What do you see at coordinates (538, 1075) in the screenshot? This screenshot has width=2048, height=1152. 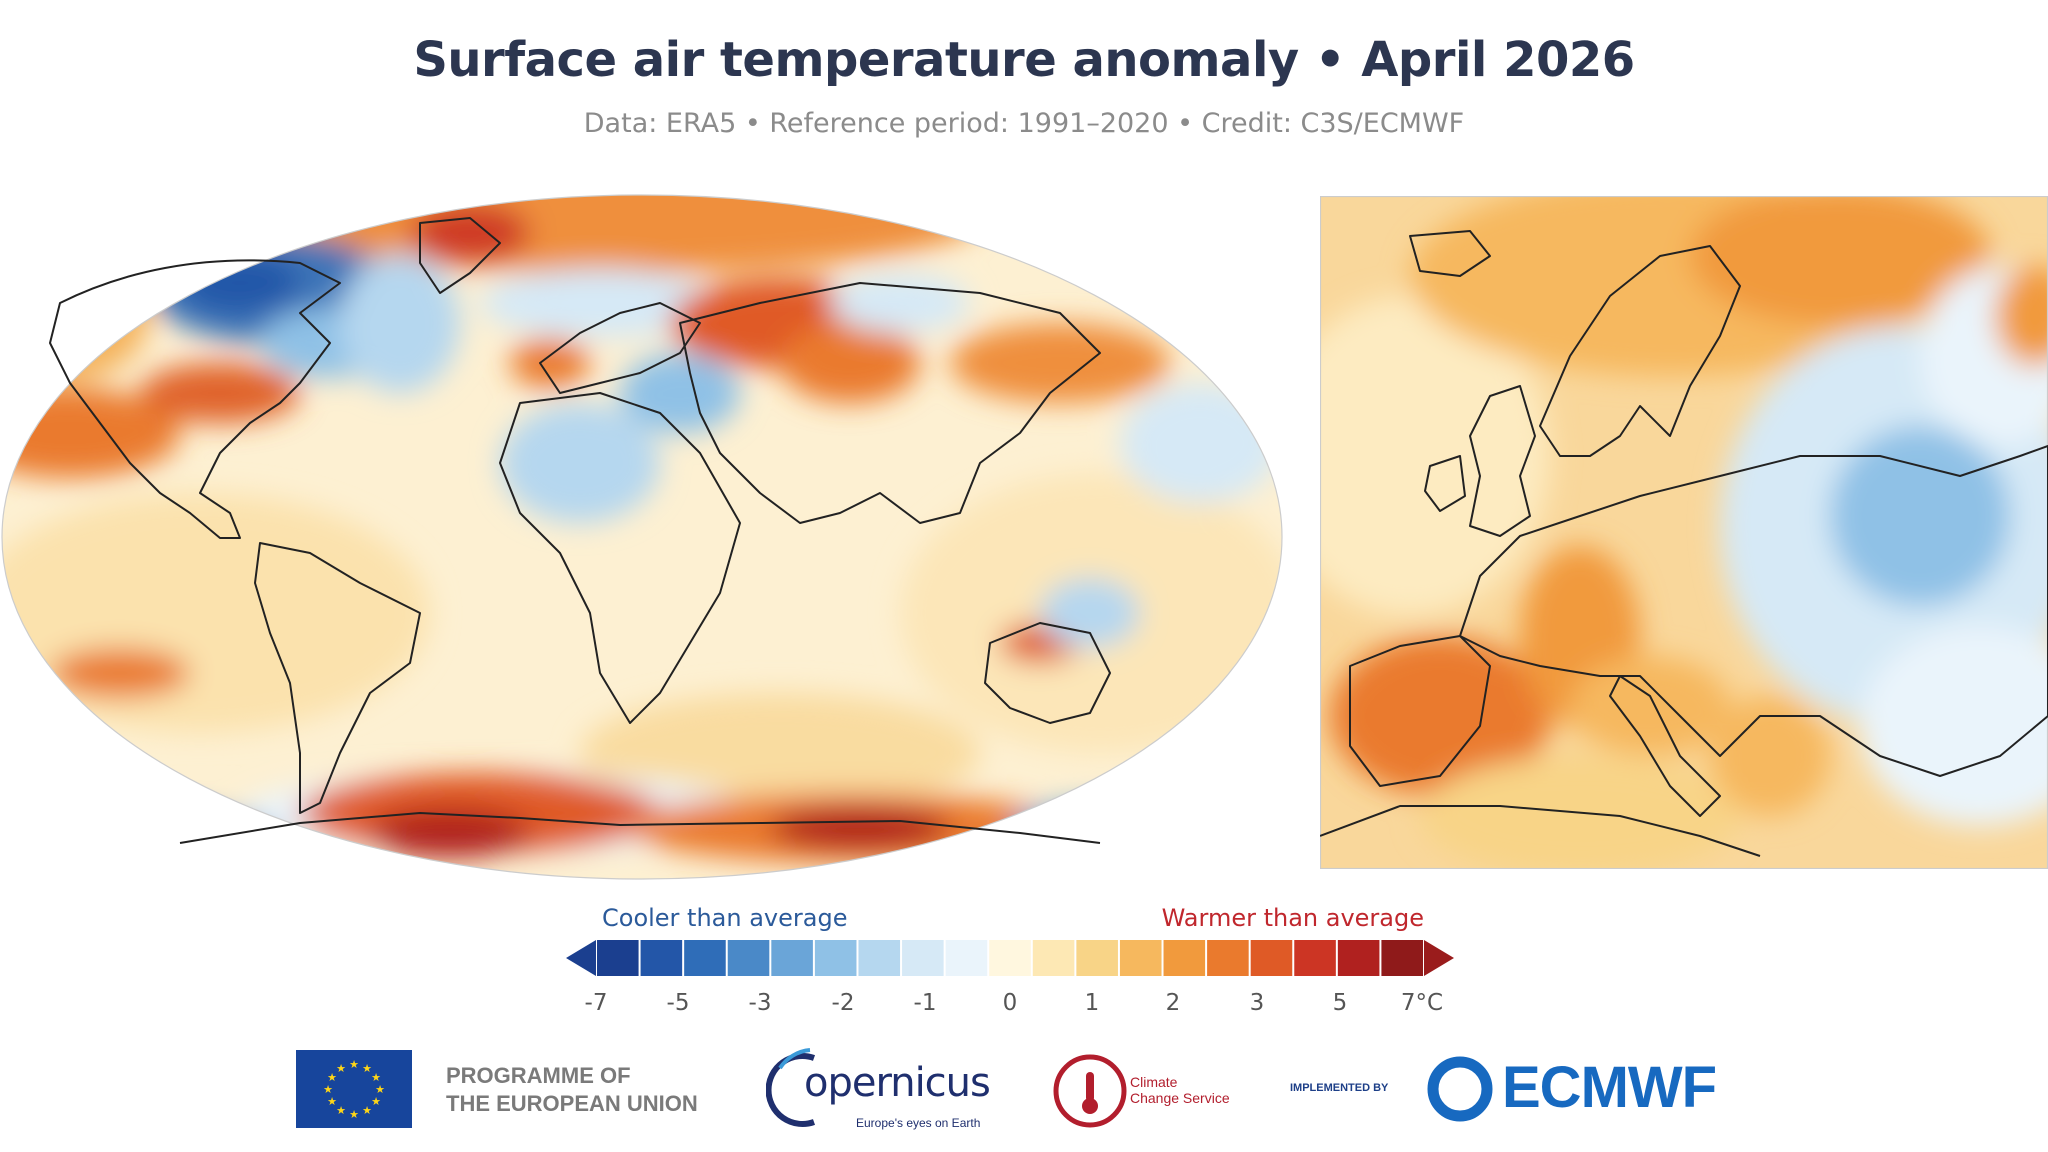 I see `eu-line-1: PROGRAMME OF` at bounding box center [538, 1075].